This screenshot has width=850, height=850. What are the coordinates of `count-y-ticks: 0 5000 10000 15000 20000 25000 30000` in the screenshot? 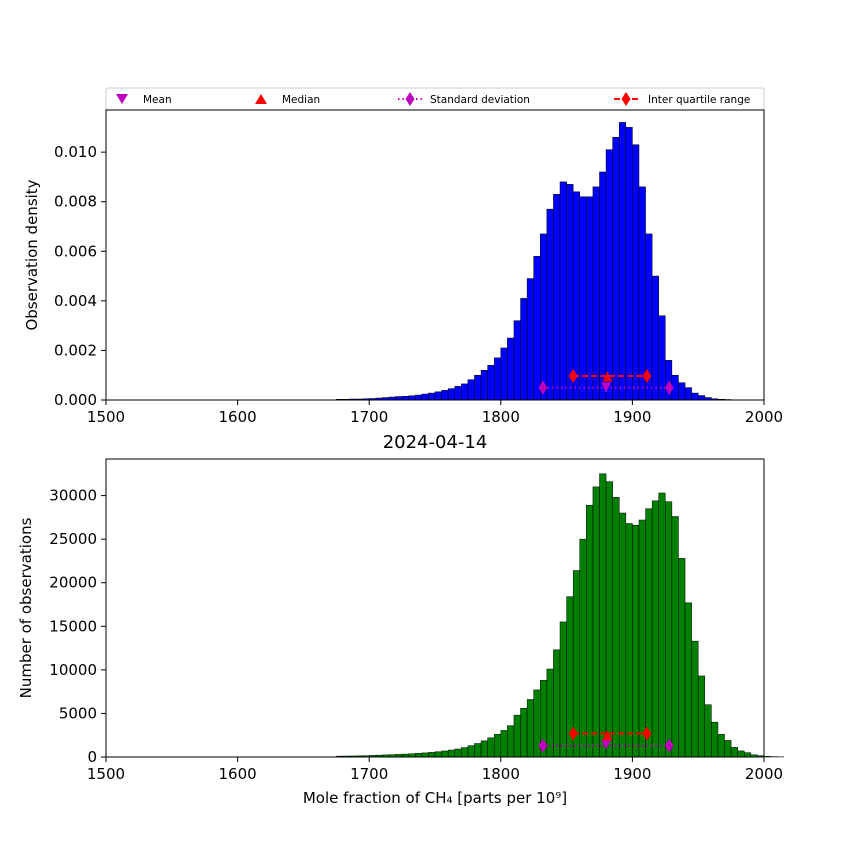 It's located at (77, 626).